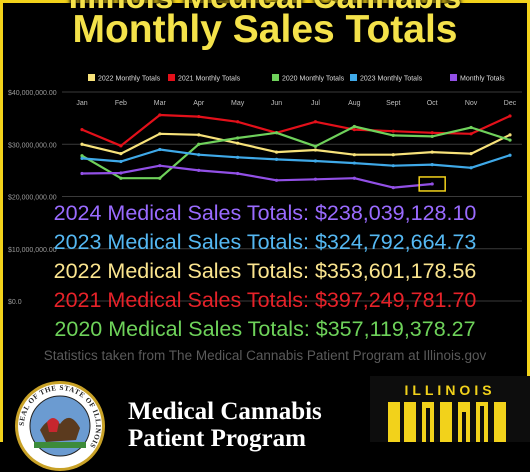  I want to click on program-name-line-2: Patient Program, so click(217, 438).